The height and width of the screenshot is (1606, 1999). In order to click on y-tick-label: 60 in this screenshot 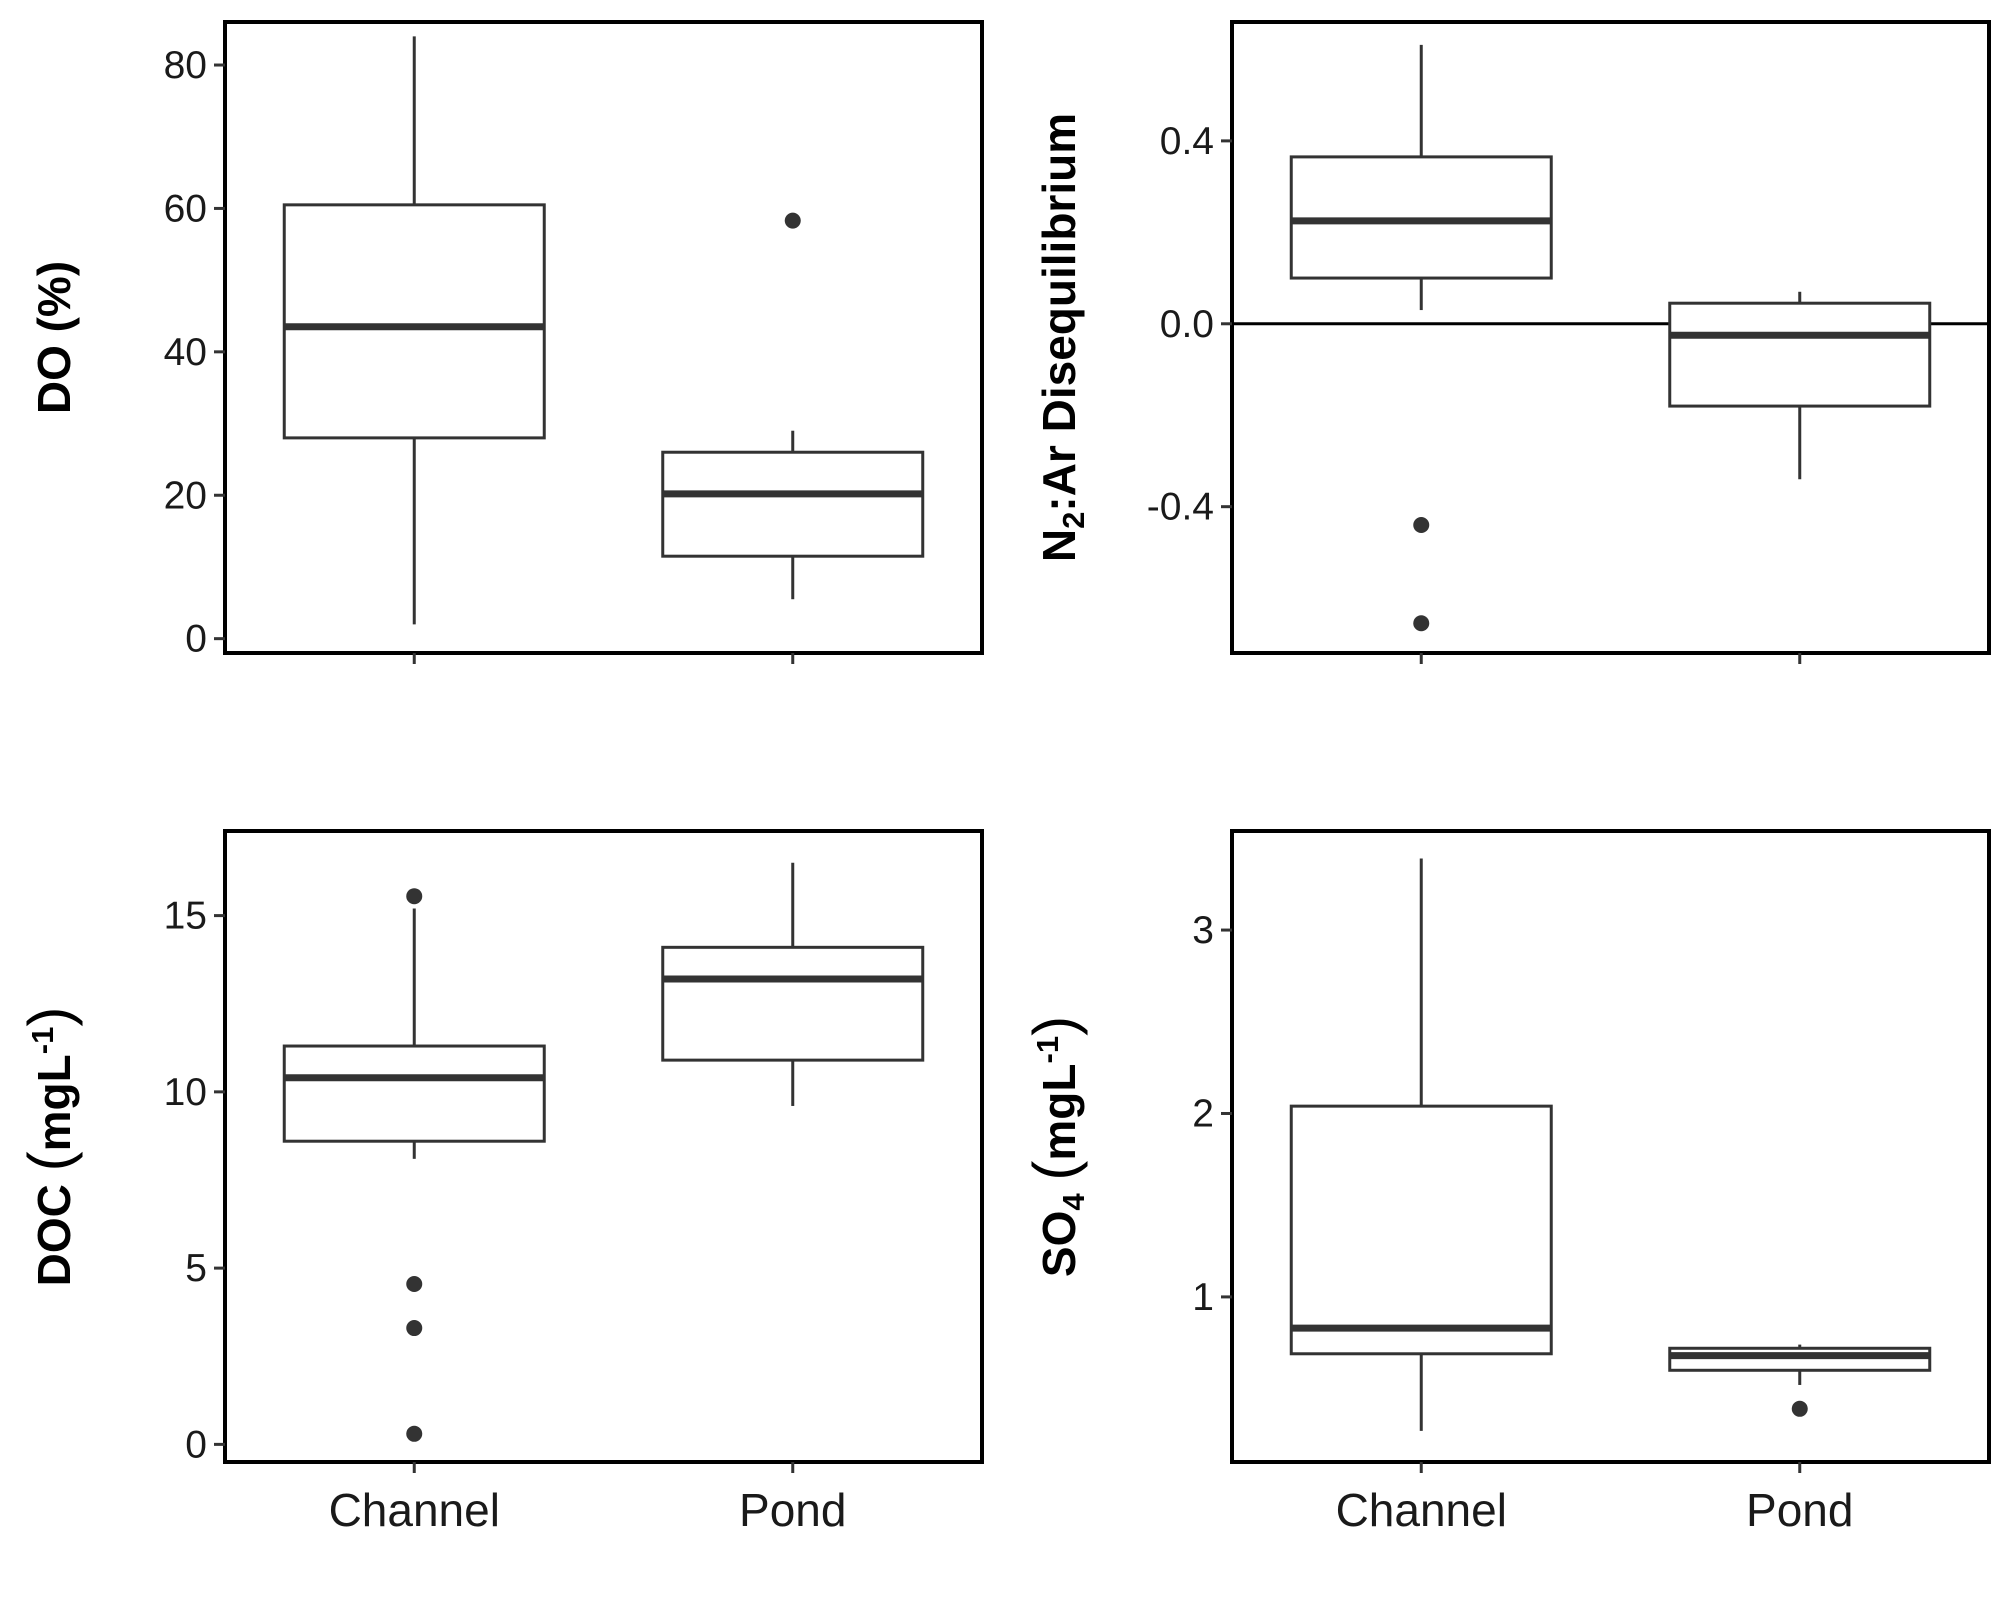, I will do `click(185, 208)`.